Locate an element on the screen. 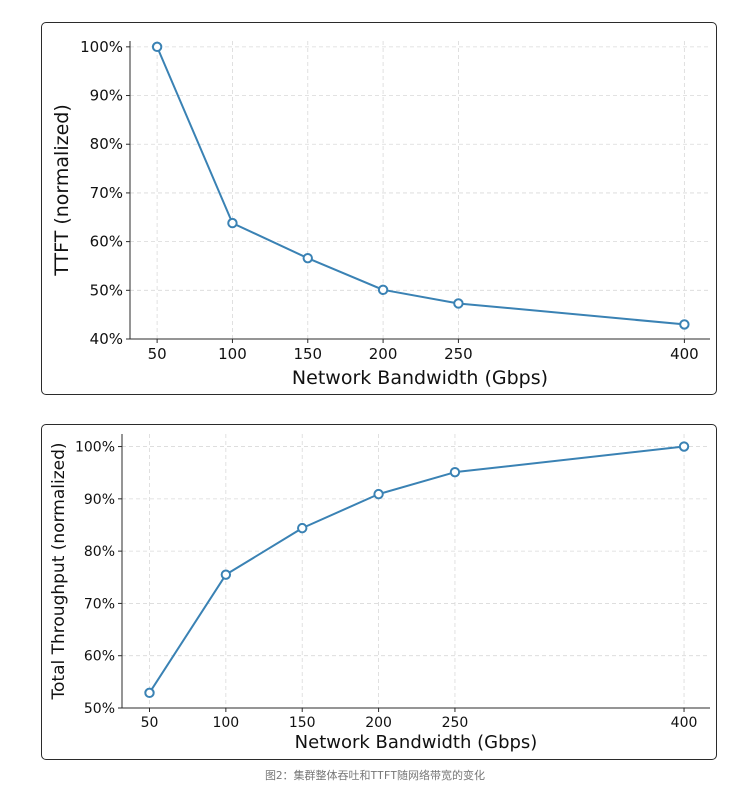  chart2-x-tick-label: 200 is located at coordinates (378, 723).